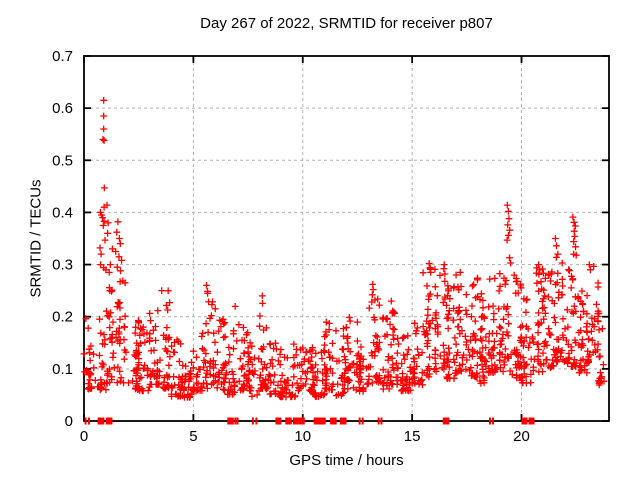  What do you see at coordinates (62, 317) in the screenshot?
I see `svg-text: 0.2` at bounding box center [62, 317].